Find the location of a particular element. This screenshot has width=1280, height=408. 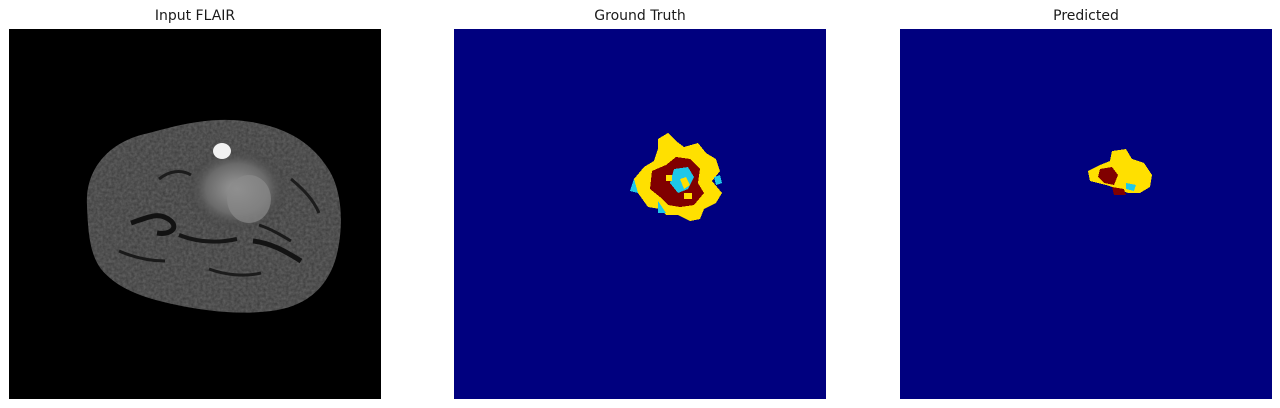

input-flair-title: Input FLAIR is located at coordinates (195, 16).